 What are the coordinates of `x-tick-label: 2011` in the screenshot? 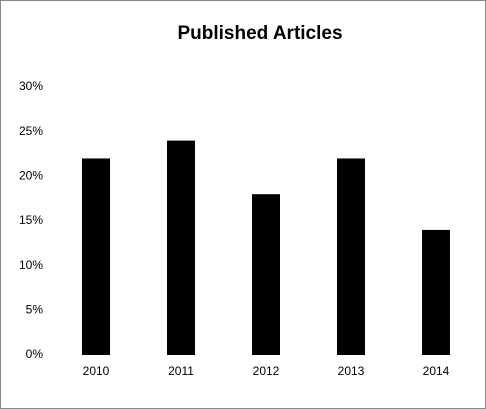 It's located at (181, 371).